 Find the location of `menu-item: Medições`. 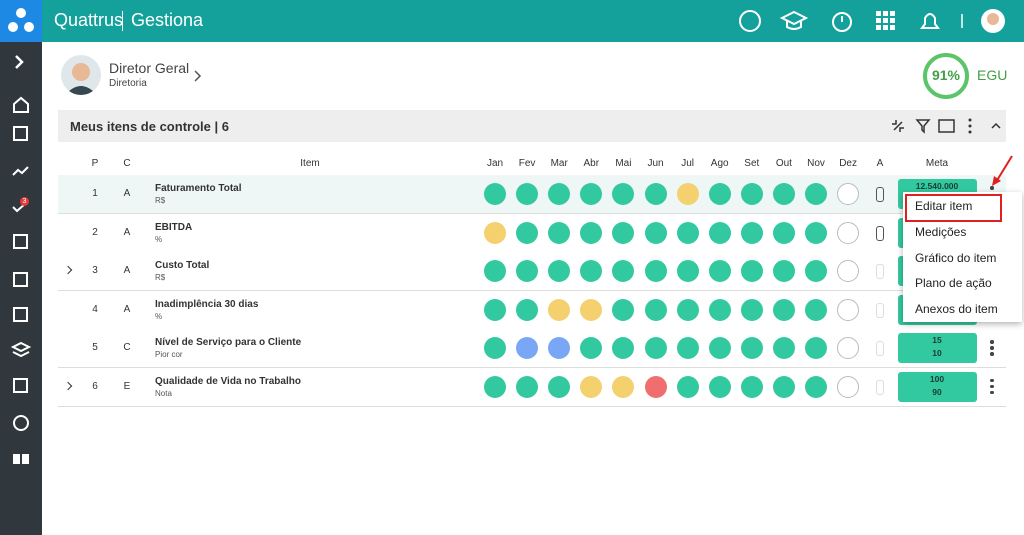

menu-item: Medições is located at coordinates (941, 231).